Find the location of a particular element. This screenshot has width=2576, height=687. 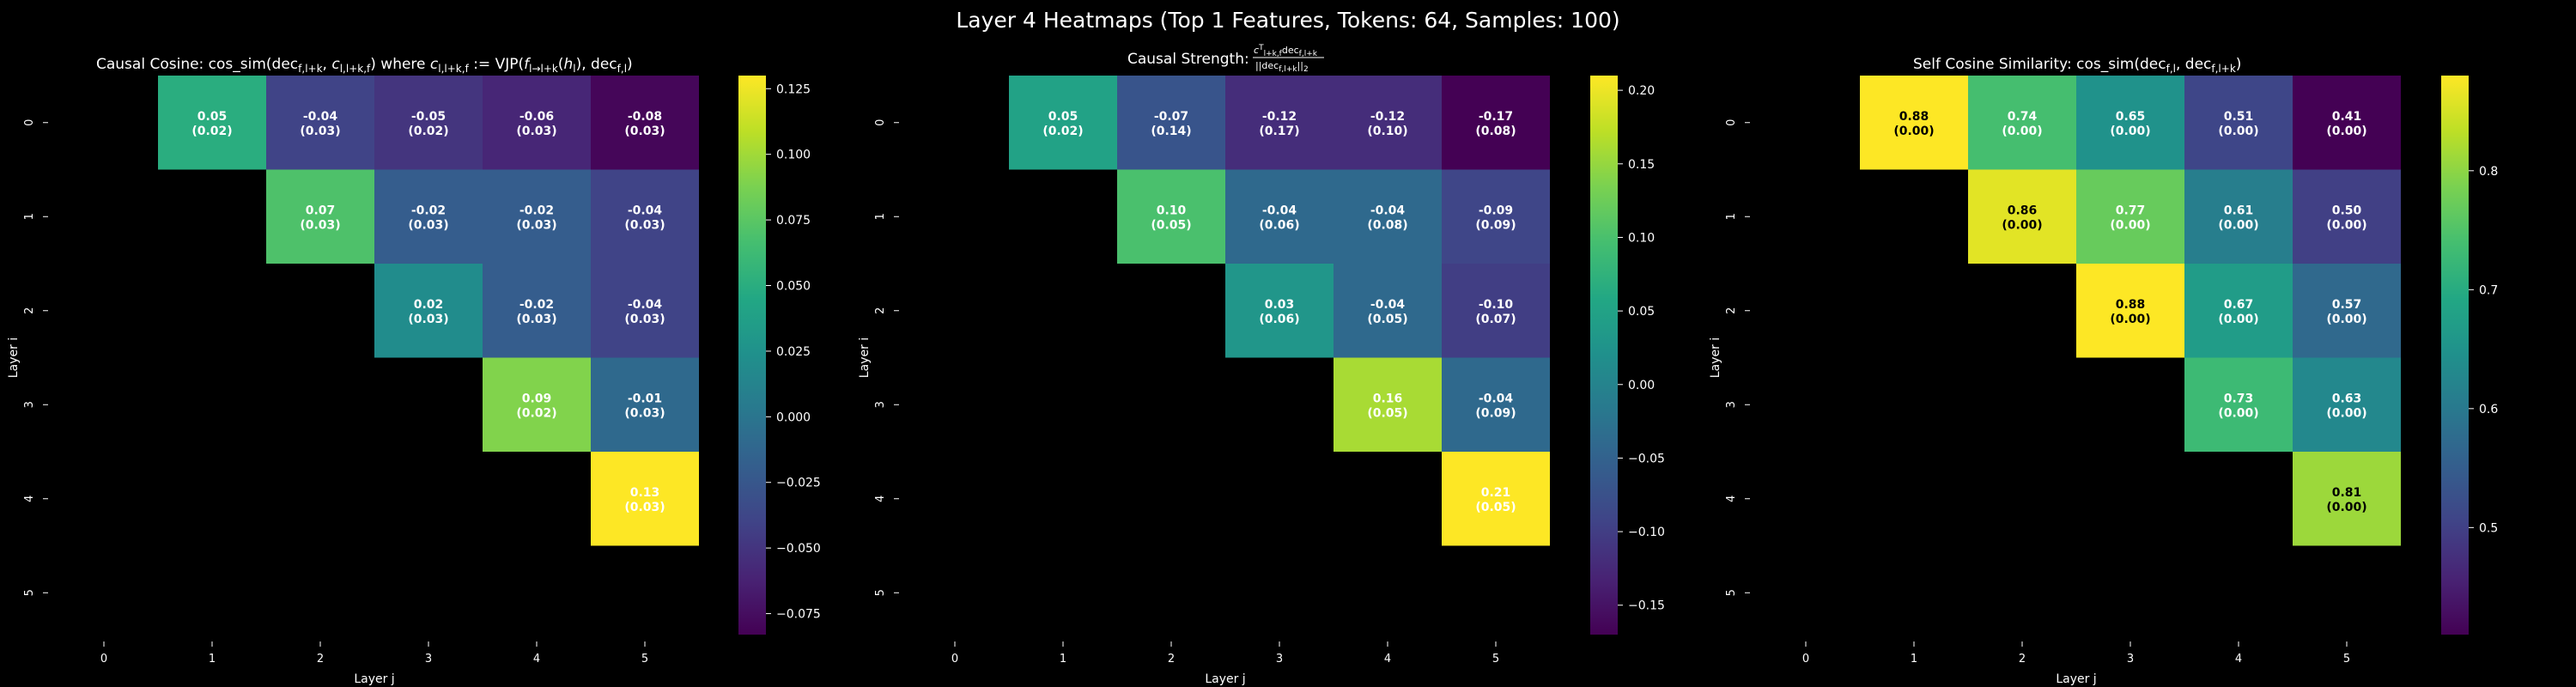

cell-std-label: (0.08) is located at coordinates (1495, 131).